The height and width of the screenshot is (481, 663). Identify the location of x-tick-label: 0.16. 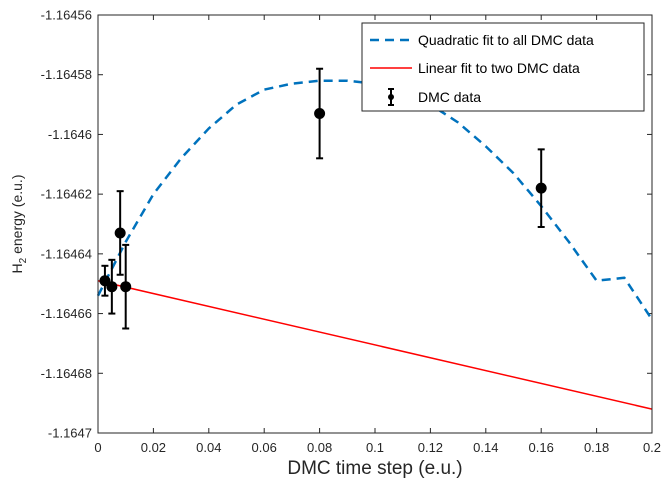
(541, 447).